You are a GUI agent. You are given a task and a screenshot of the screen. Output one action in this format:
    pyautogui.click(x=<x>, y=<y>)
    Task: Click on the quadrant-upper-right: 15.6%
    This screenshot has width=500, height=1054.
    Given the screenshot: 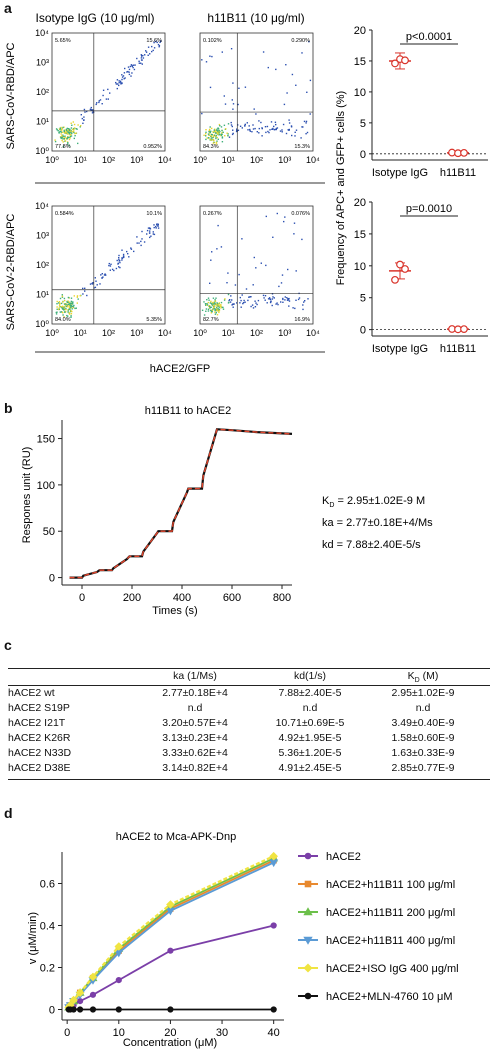 What is the action you would take?
    pyautogui.click(x=154, y=41)
    